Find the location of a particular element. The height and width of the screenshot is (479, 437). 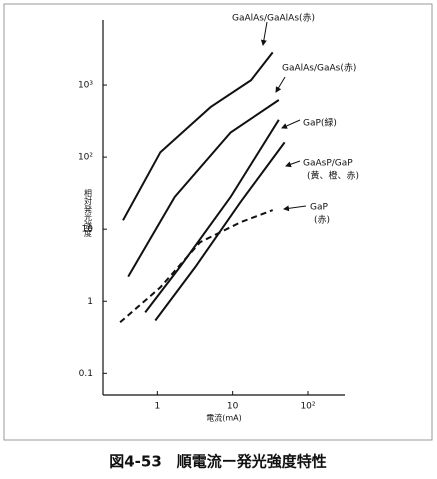

x-tick-label: 10 is located at coordinates (233, 407).